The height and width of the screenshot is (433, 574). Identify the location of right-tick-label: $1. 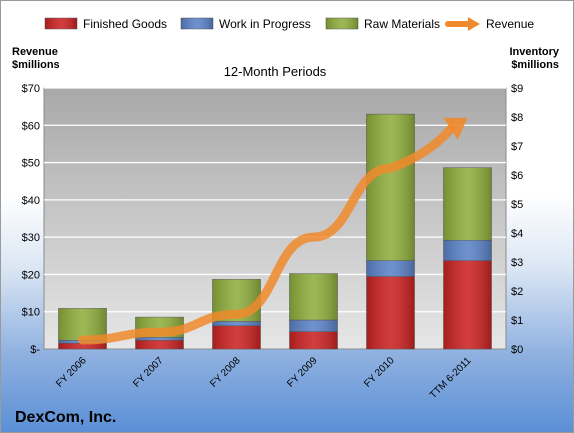
(517, 321).